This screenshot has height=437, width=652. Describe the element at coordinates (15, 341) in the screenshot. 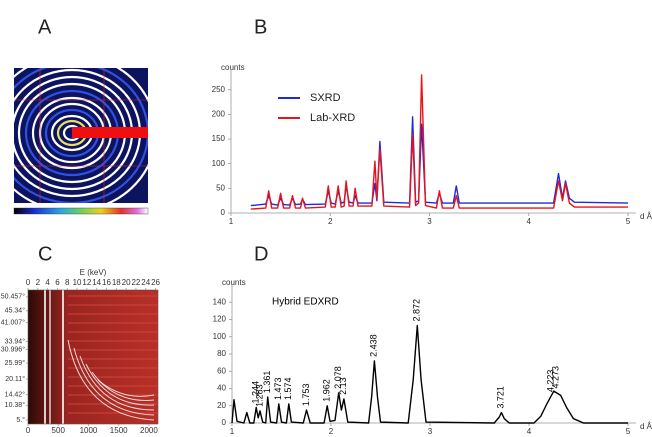

I see `y-tick-label: 33.94°` at that location.